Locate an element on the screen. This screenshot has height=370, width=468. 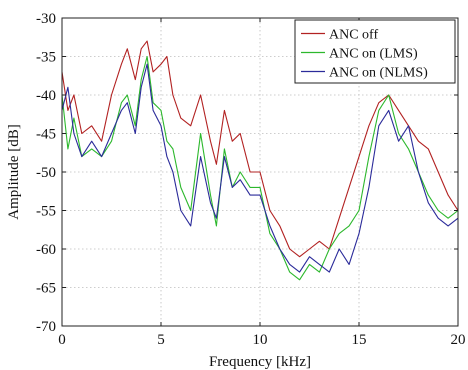
y-tick-label: -70 is located at coordinates (46, 327).